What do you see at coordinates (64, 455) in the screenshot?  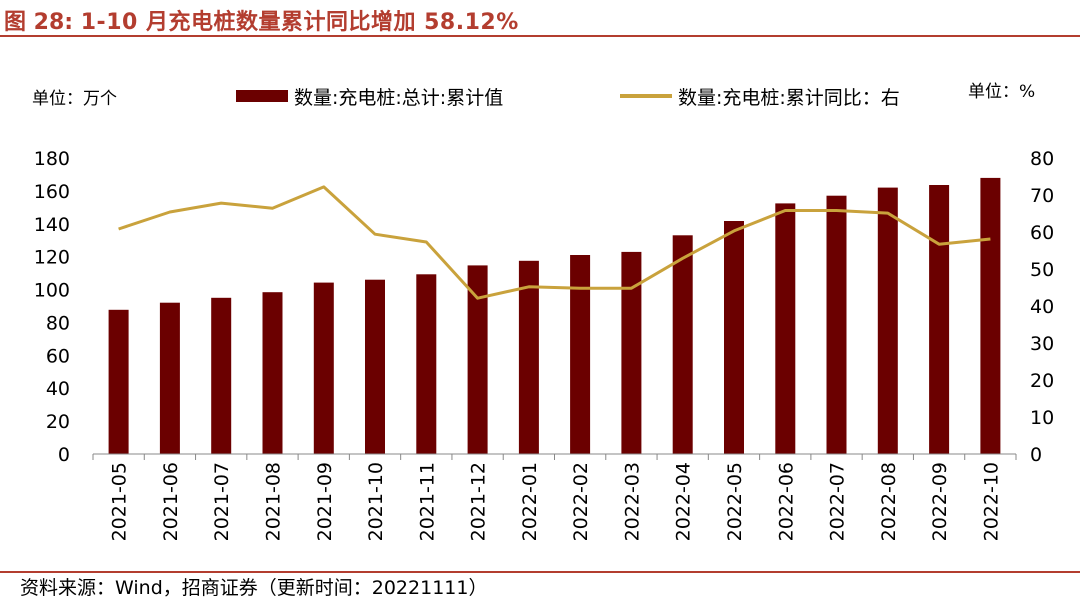 I see `y-left-tick-label: 0` at bounding box center [64, 455].